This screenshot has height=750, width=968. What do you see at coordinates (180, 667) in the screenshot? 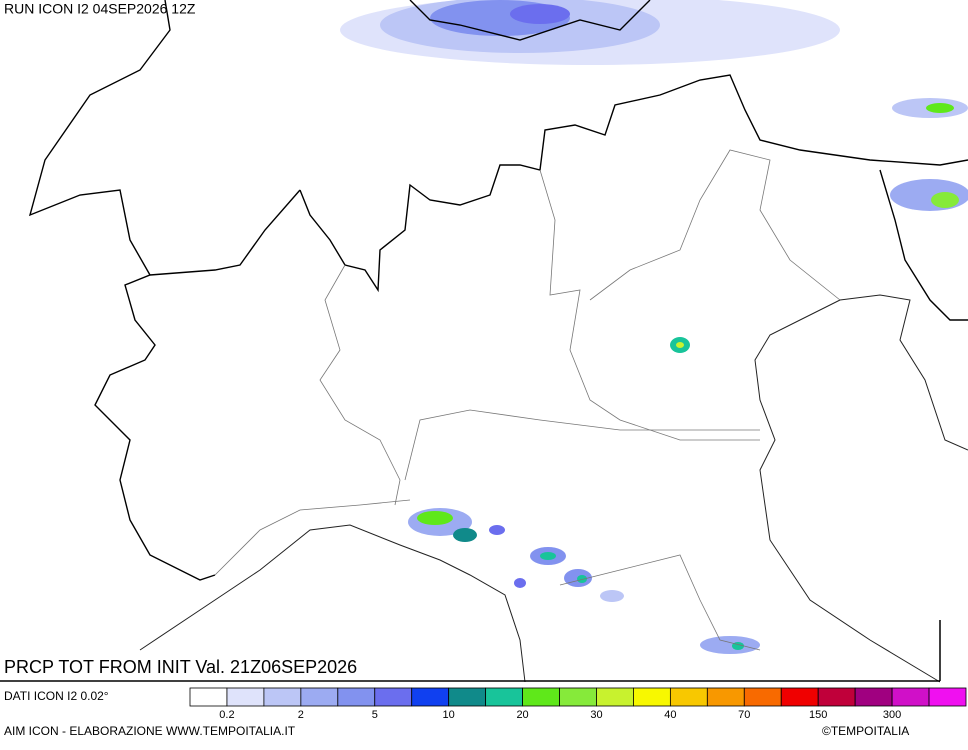
I see `product-title: PRCP TOT FROM INIT Val. 21Z06SEP2026` at bounding box center [180, 667].